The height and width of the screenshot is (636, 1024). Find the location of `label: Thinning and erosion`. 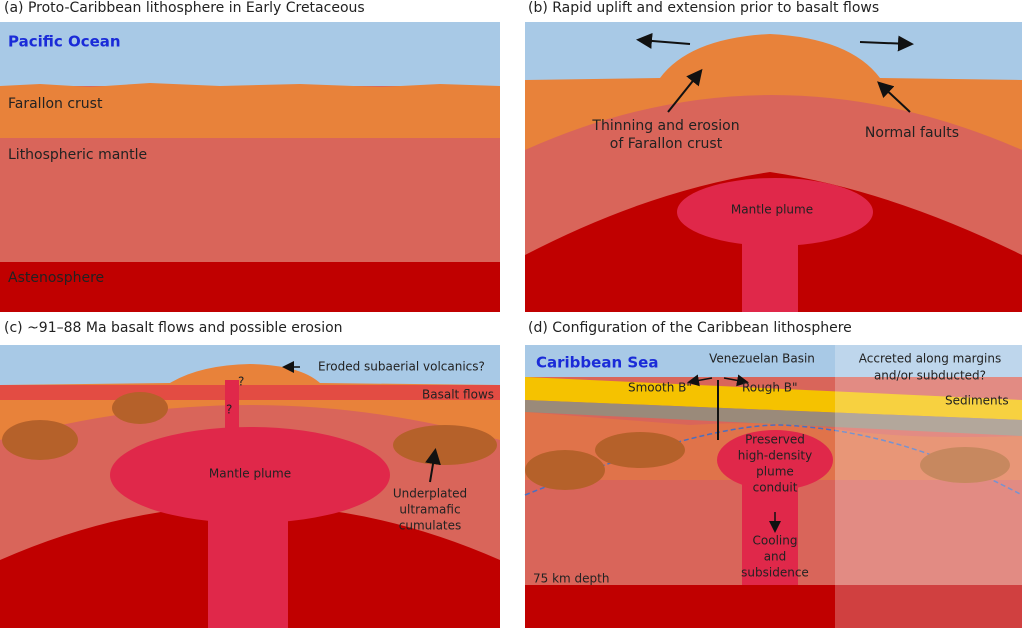

label: Thinning and erosion is located at coordinates (665, 126).